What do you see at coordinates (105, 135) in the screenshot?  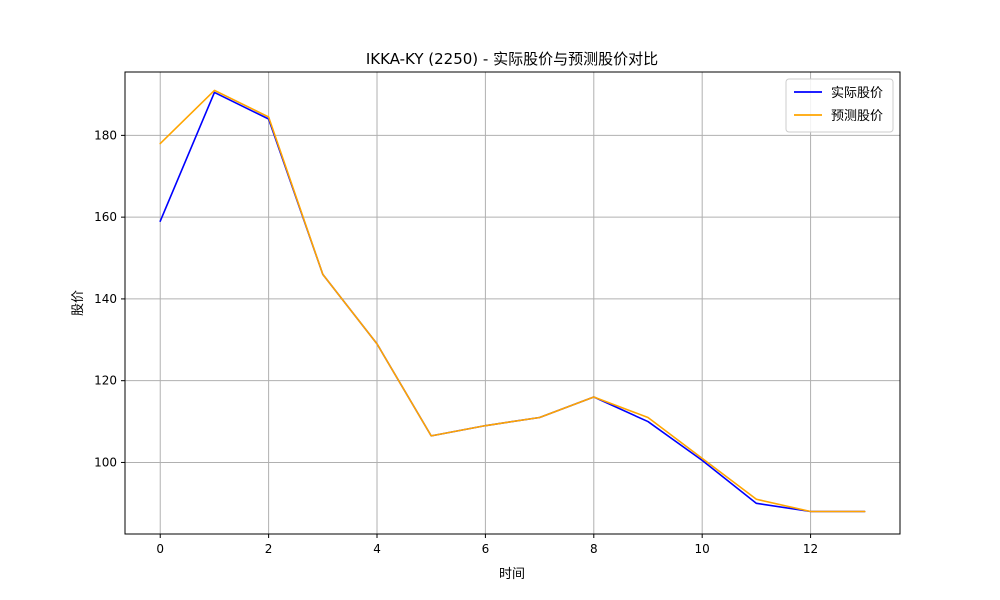 I see `y-tick-label: 180` at bounding box center [105, 135].